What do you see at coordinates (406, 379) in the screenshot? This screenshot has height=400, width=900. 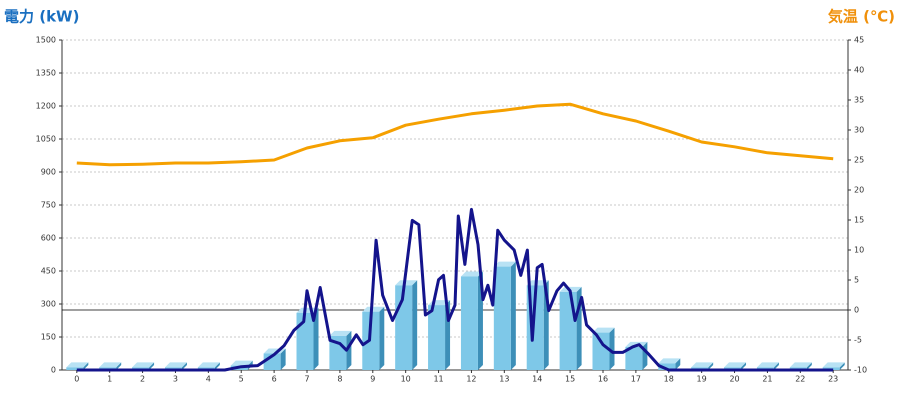 I see `x-tick-label: 10` at bounding box center [406, 379].